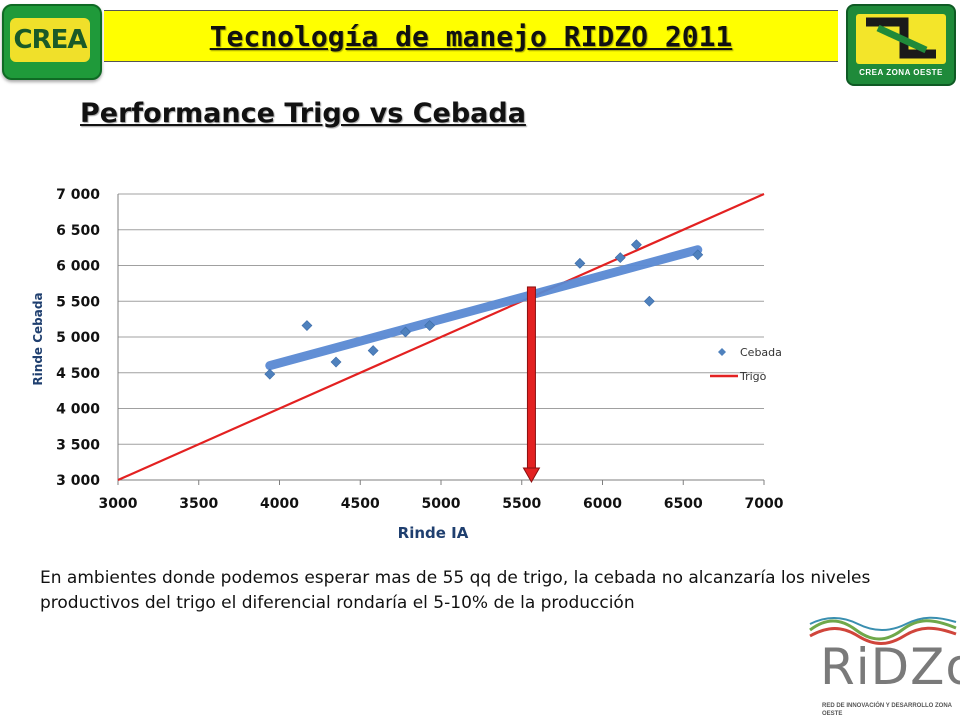 Image resolution: width=960 pixels, height=720 pixels. I want to click on y-tick-label: 5 500, so click(78, 302).